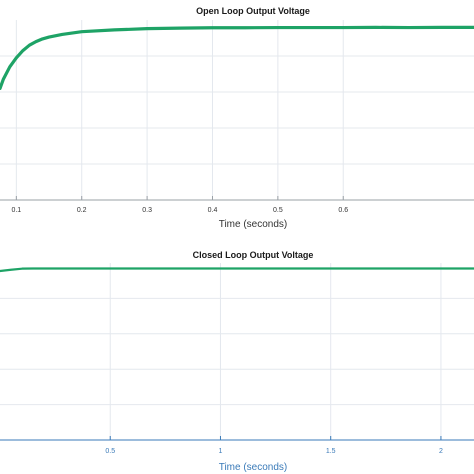  I want to click on x-tick-label: 0.3, so click(147, 210).